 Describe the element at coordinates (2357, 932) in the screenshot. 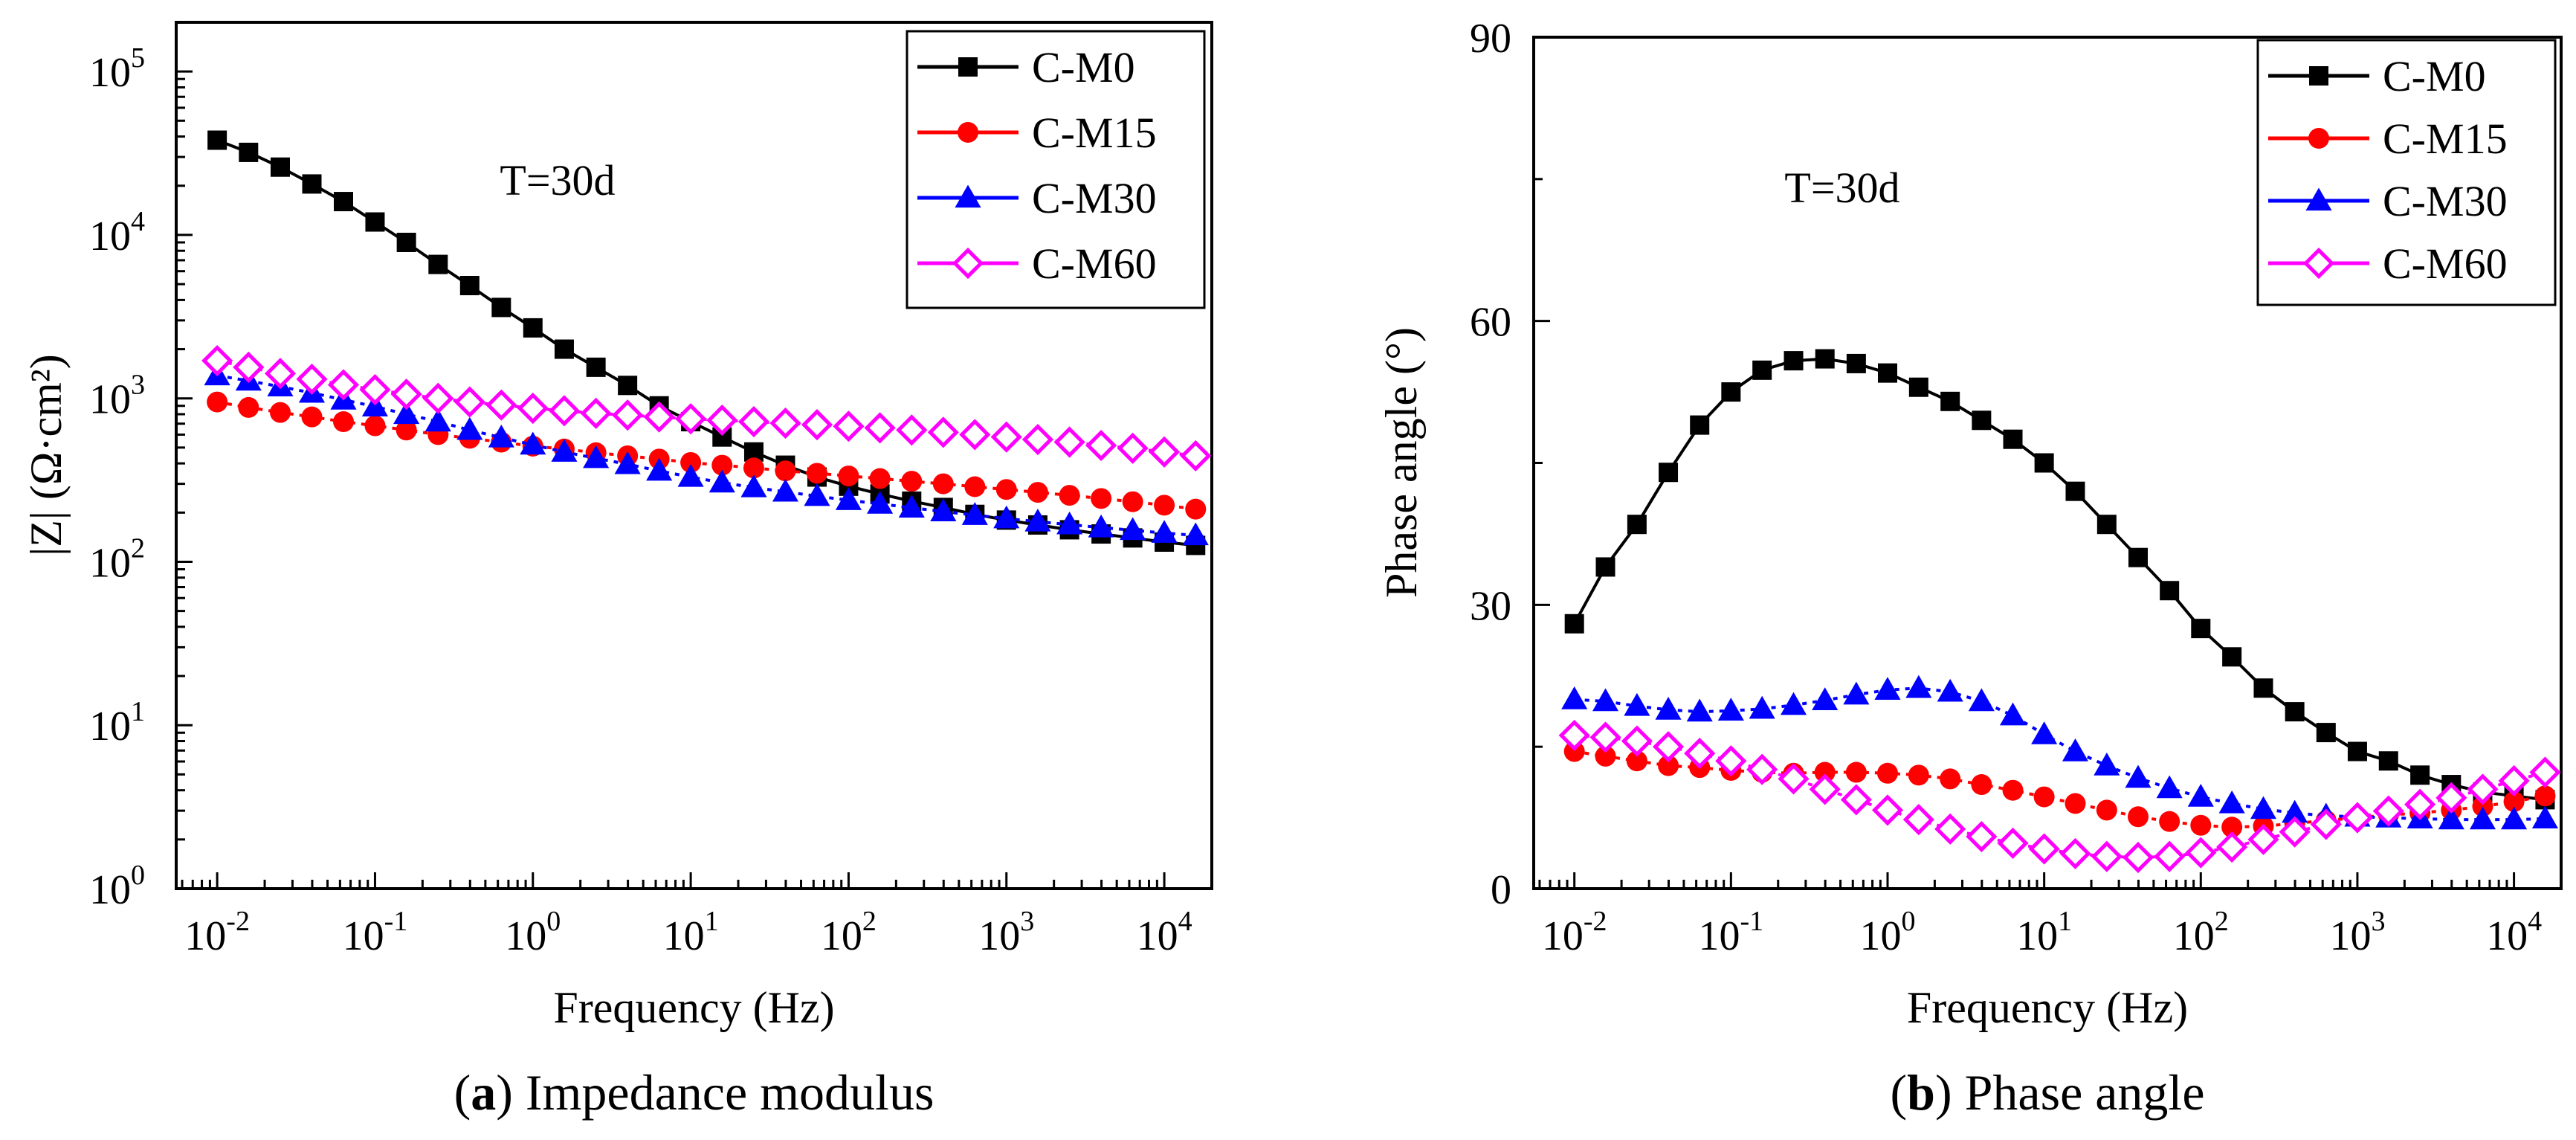

I see `x-tick-label: 10³` at that location.